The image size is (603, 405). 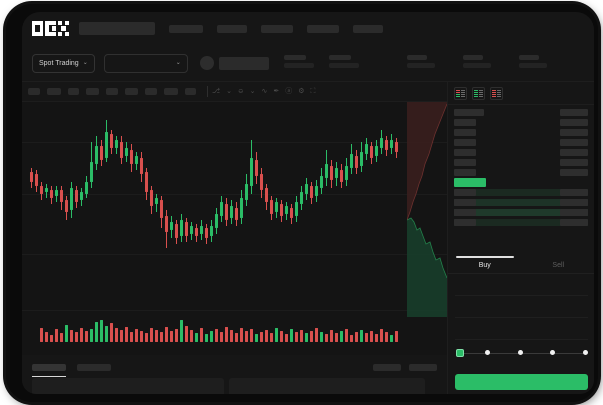 I want to click on search-input, so click(x=117, y=28).